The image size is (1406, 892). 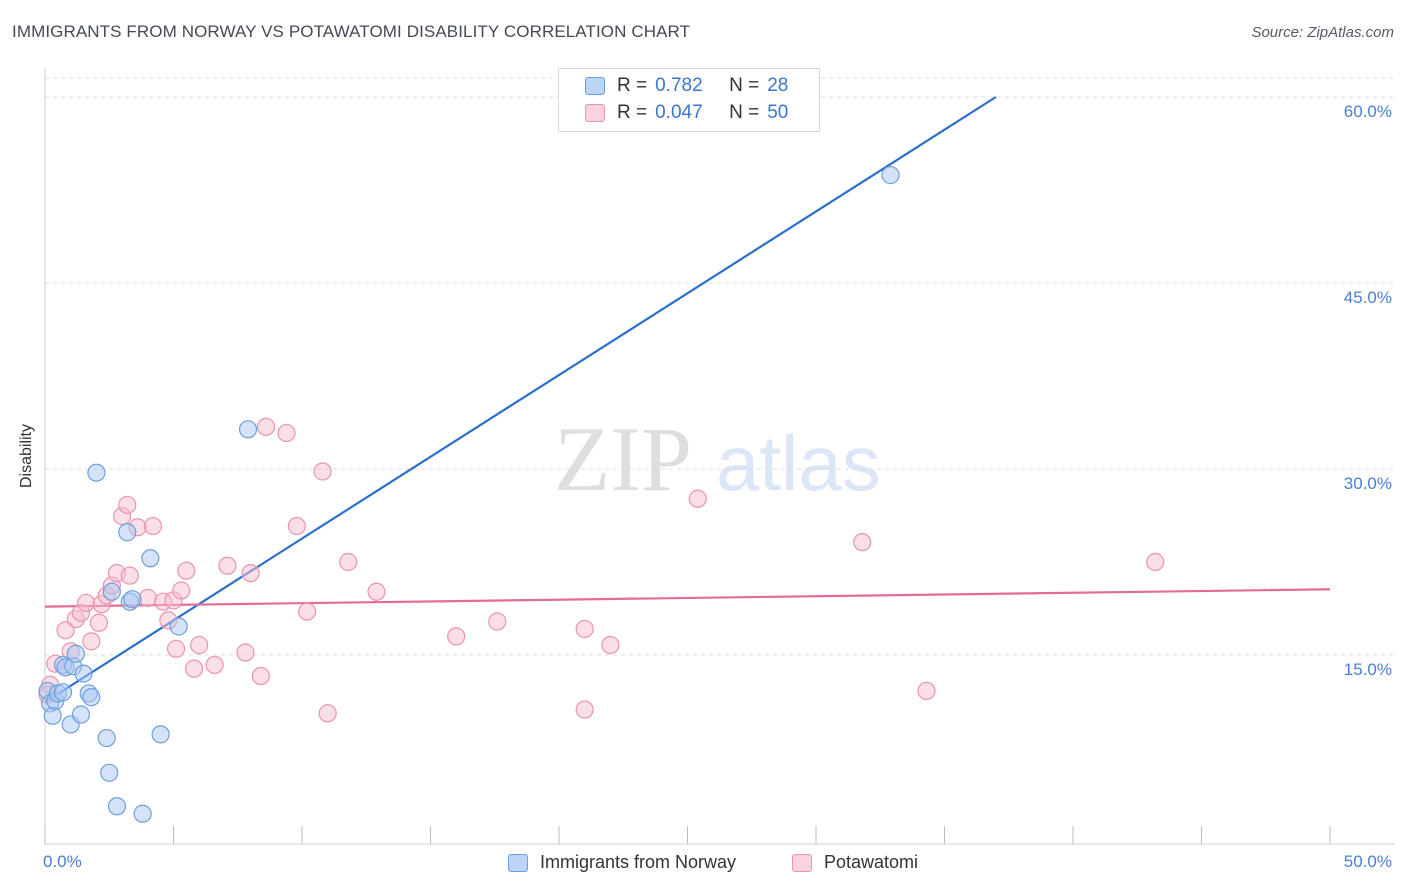 What do you see at coordinates (518, 862) in the screenshot?
I see `norway-legend-swatch` at bounding box center [518, 862].